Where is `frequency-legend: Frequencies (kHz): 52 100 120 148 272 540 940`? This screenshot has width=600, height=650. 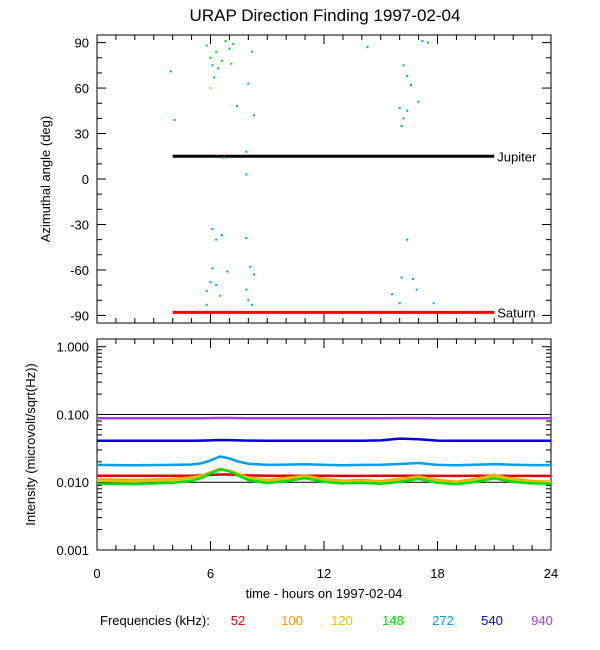
frequency-legend: Frequencies (kHz): 52 100 120 148 272 540 940 is located at coordinates (326, 620).